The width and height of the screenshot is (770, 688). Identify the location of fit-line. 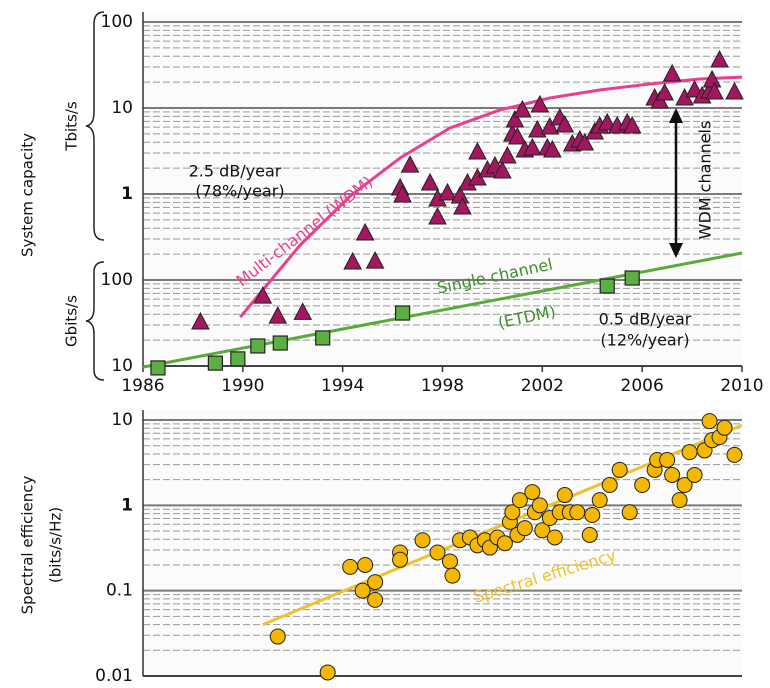
(442, 310).